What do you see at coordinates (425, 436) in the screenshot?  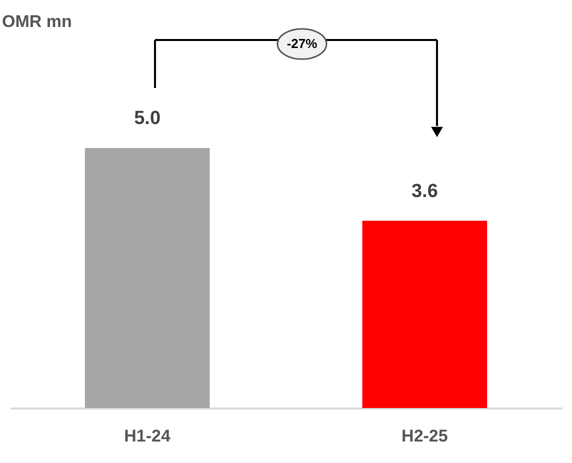 I see `x-tick-label: H2-25` at bounding box center [425, 436].